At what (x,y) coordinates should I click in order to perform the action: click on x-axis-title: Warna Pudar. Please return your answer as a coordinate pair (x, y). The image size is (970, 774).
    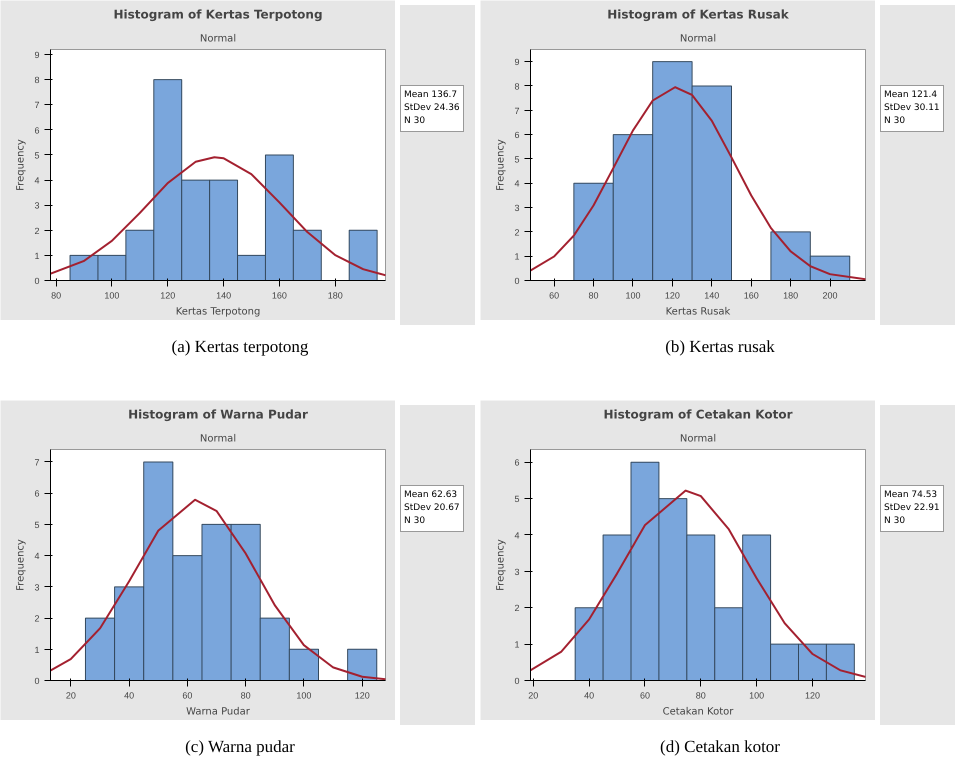
    Looking at the image, I should click on (218, 712).